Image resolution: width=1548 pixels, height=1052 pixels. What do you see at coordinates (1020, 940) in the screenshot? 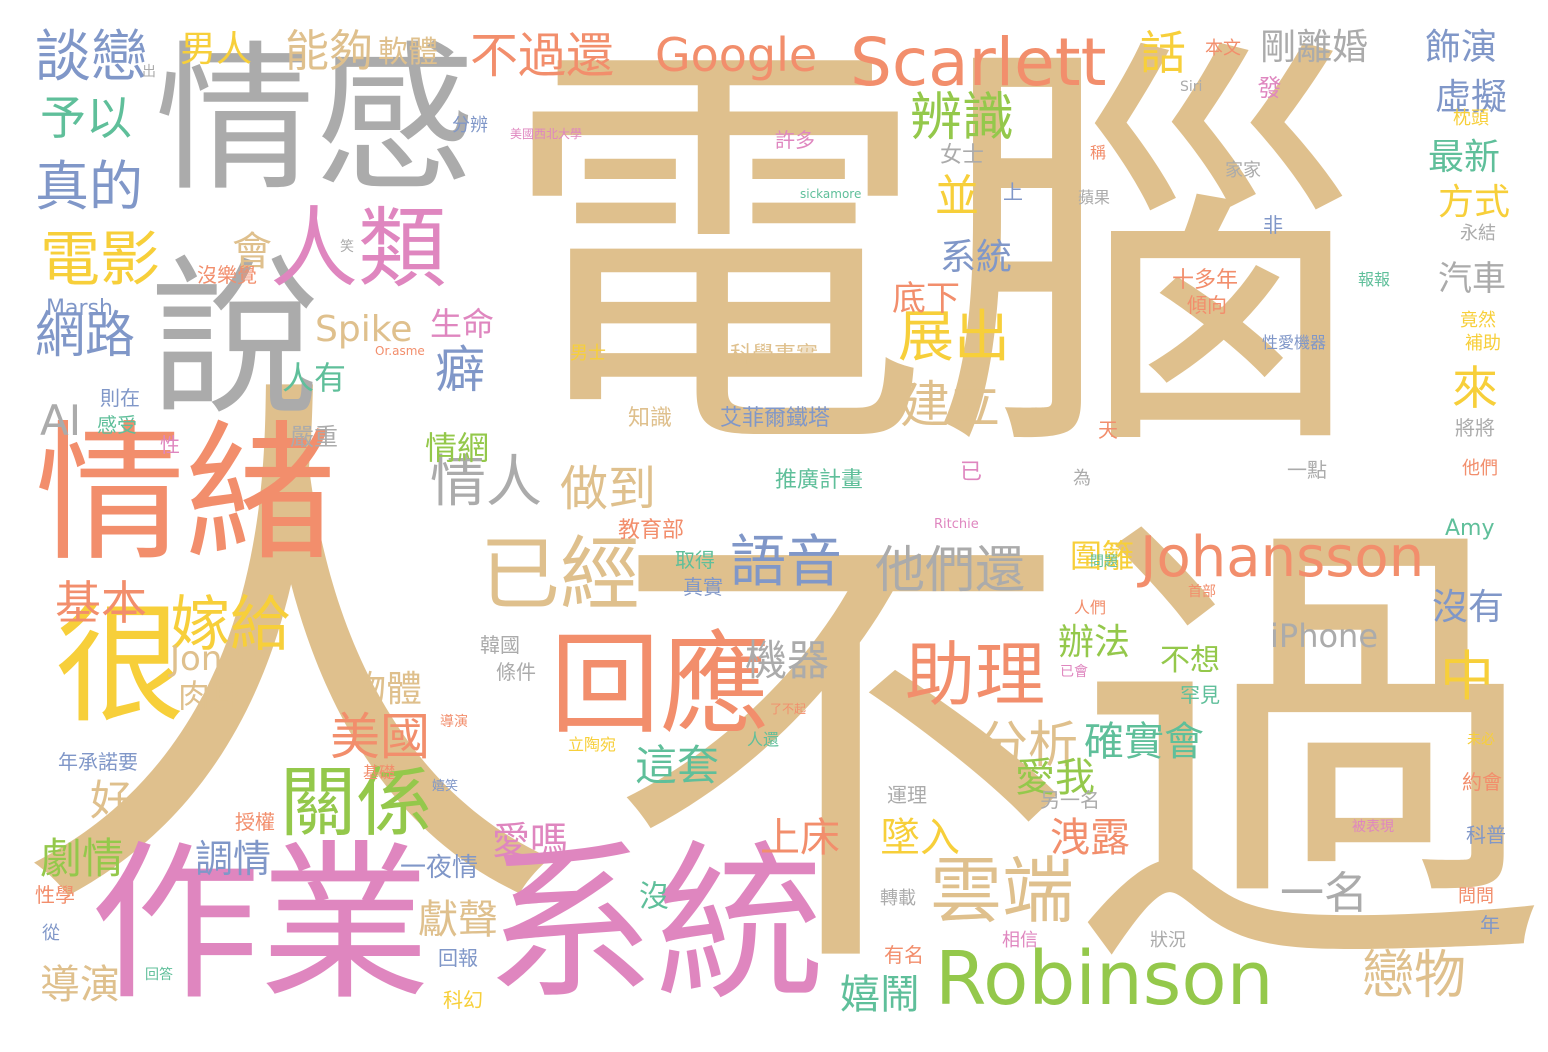
I see `word-cloud-word: 相信` at bounding box center [1020, 940].